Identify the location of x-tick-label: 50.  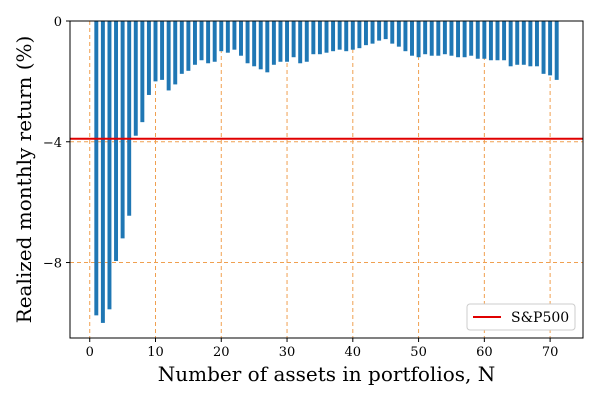
(418, 352).